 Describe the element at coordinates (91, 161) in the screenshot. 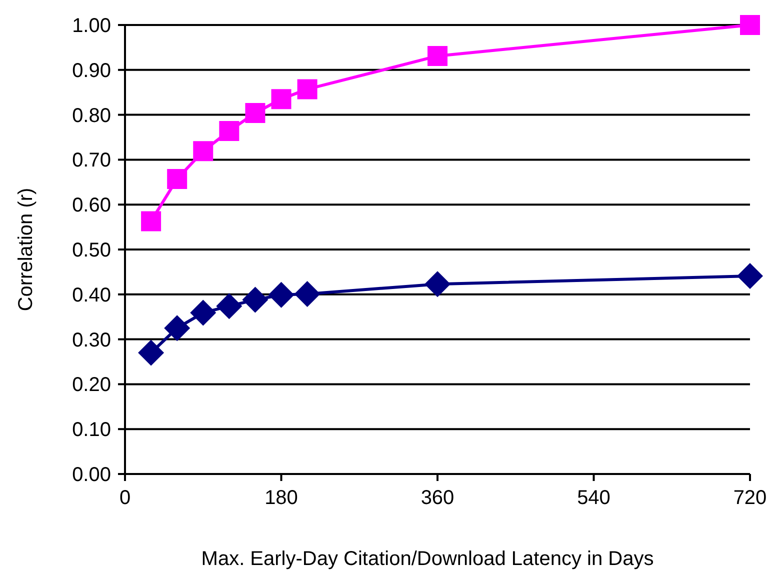

I see `y-tick-label: 0.70` at that location.